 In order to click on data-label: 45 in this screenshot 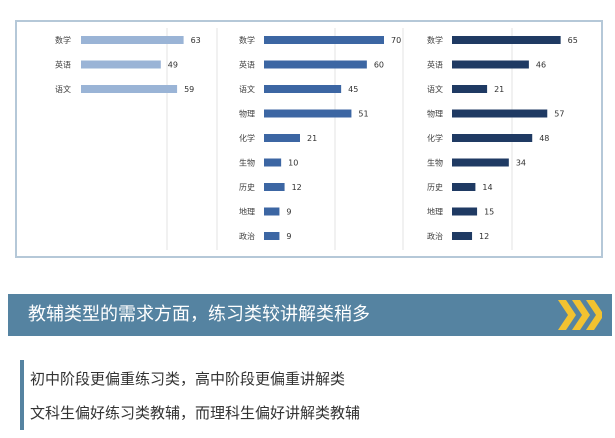, I will do `click(353, 89)`.